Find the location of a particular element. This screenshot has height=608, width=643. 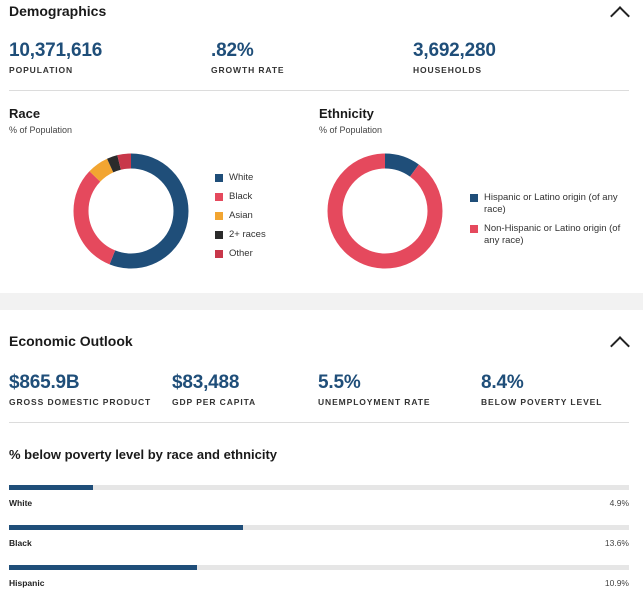

ethnicity-chart-subtitle: % of Population is located at coordinates (351, 130).